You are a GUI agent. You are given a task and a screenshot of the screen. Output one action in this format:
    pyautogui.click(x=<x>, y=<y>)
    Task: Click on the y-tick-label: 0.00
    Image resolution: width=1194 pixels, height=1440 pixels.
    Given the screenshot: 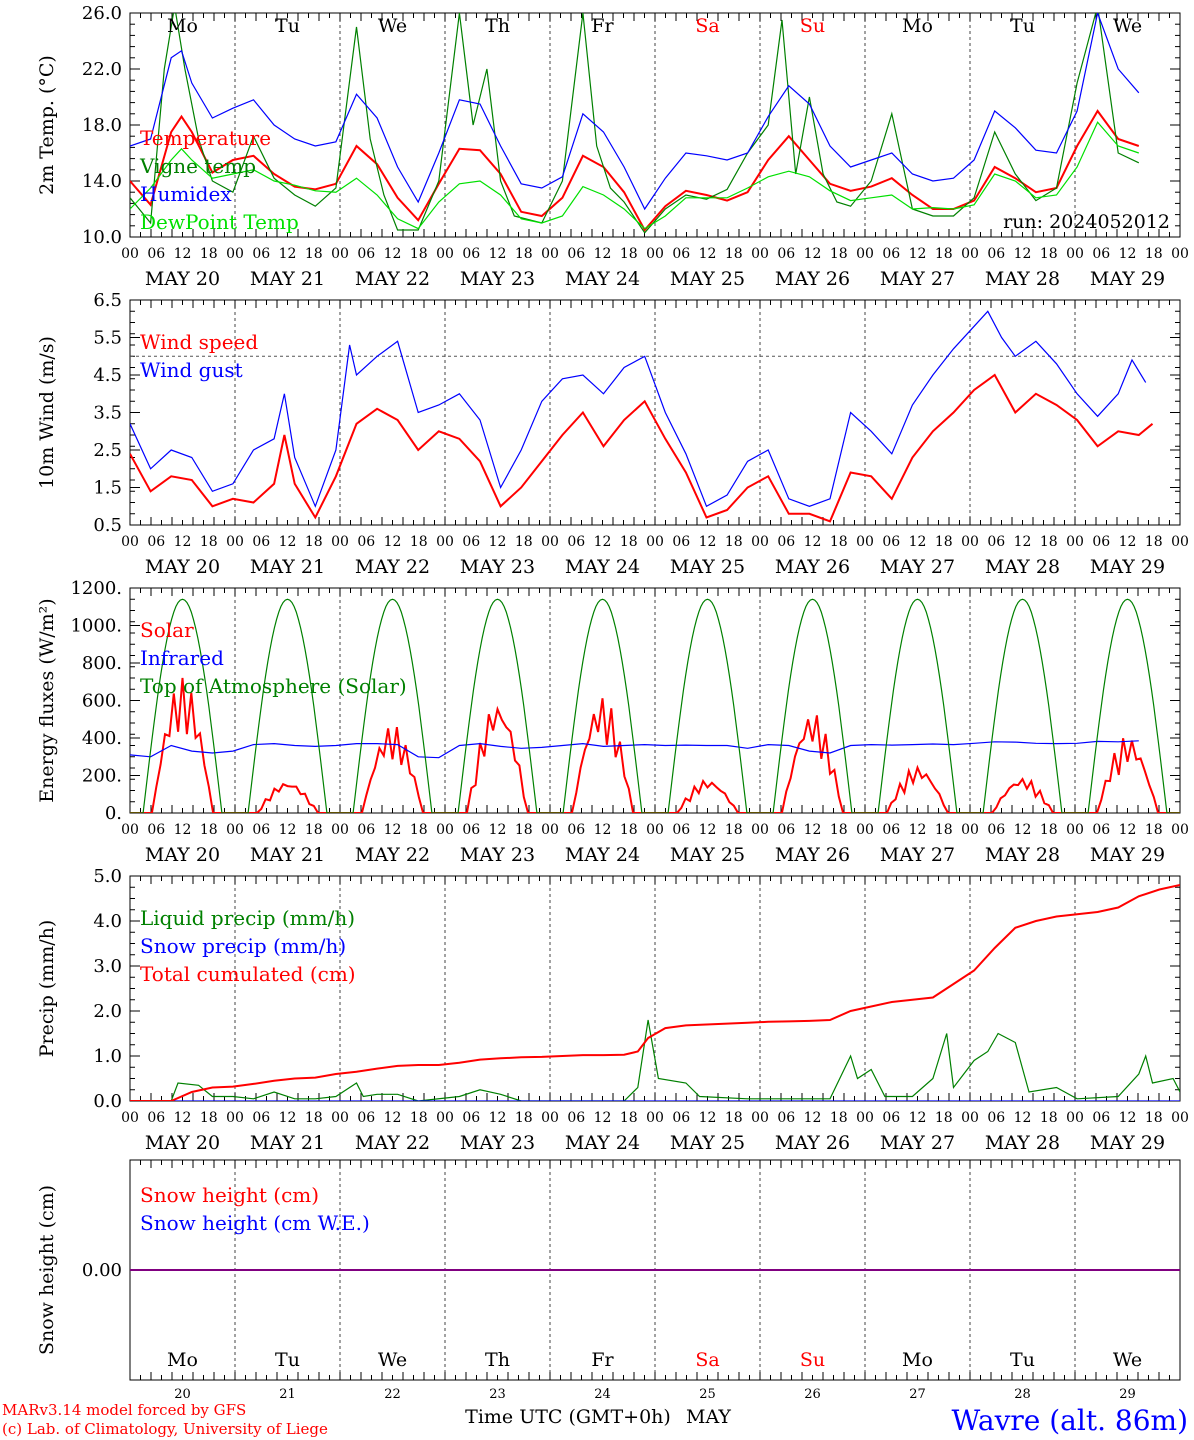 What is the action you would take?
    pyautogui.click(x=102, y=1270)
    